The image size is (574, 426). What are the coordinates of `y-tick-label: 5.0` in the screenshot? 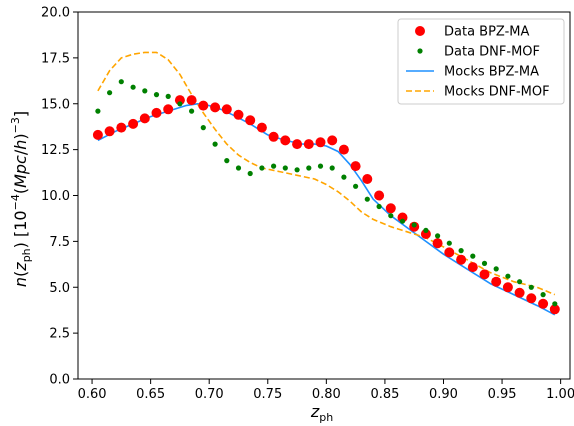 It's located at (59, 288).